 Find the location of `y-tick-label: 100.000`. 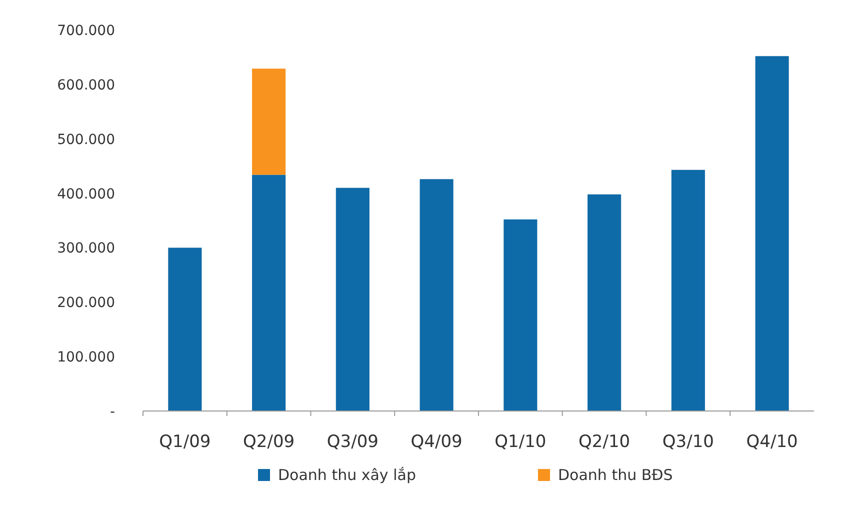

y-tick-label: 100.000 is located at coordinates (86, 358).